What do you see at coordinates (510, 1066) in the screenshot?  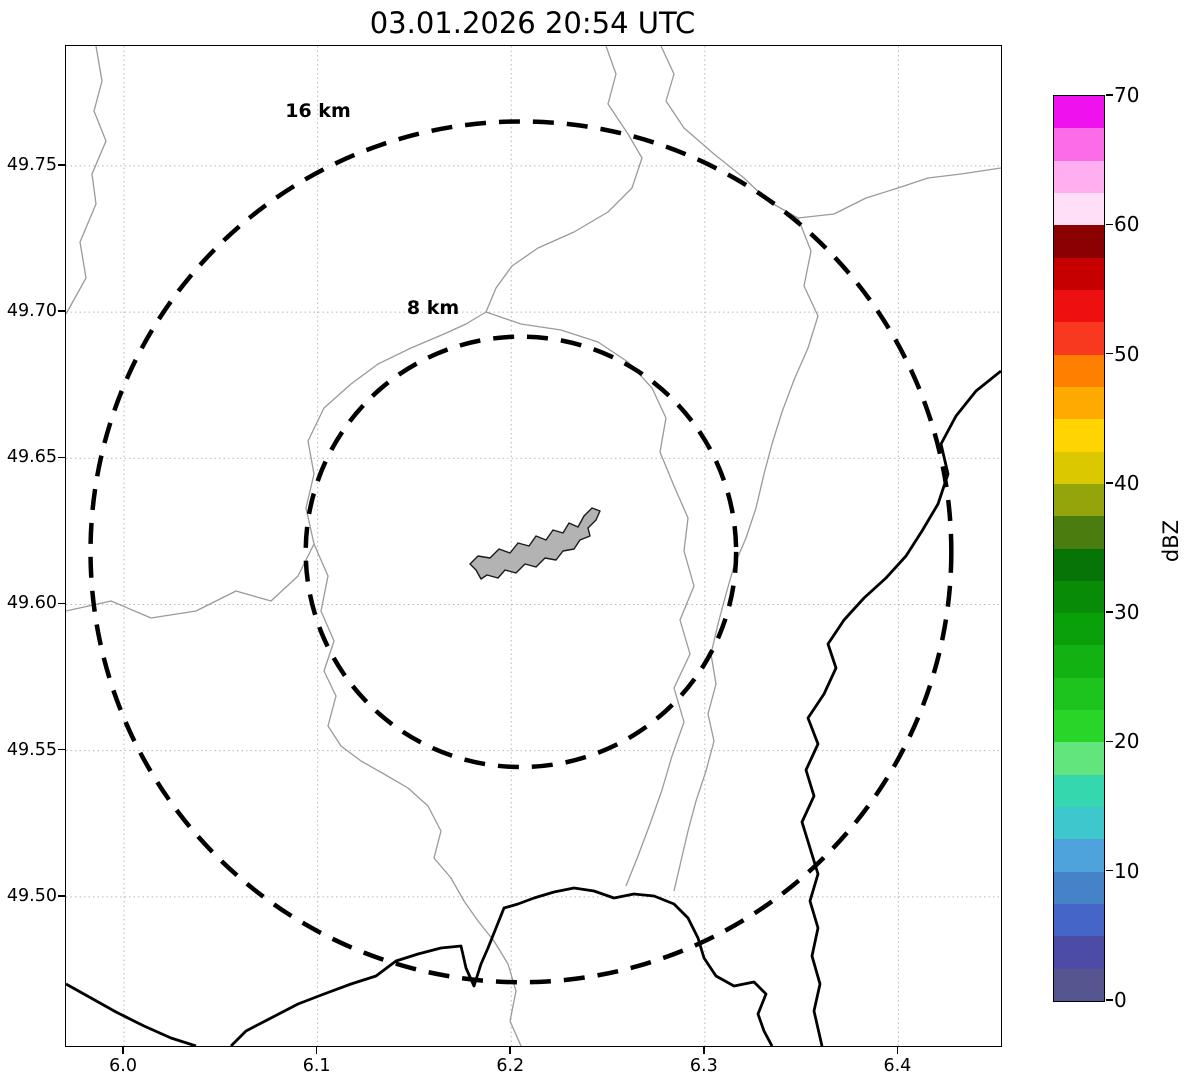 I see `x-tick-label: 6.2` at bounding box center [510, 1066].